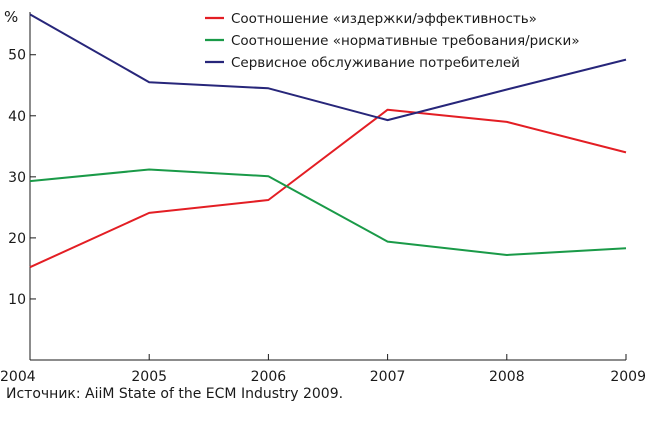 The width and height of the screenshot is (650, 422). I want to click on y-tick-label: 20, so click(17, 239).